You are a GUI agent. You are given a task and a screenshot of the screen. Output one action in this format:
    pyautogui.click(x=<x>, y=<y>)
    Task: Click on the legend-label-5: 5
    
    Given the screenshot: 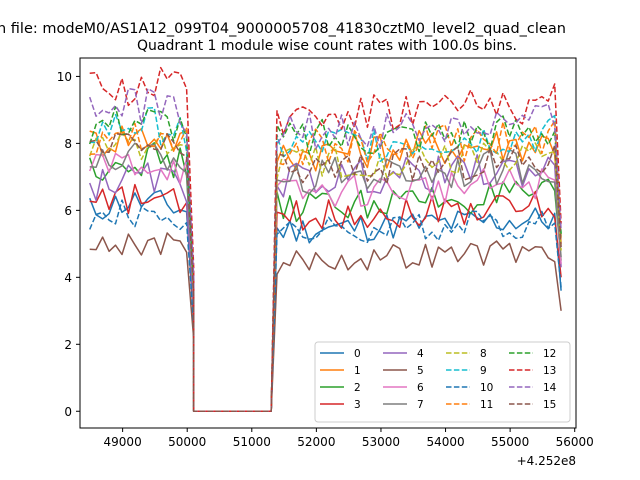 What is the action you would take?
    pyautogui.click(x=420, y=371)
    